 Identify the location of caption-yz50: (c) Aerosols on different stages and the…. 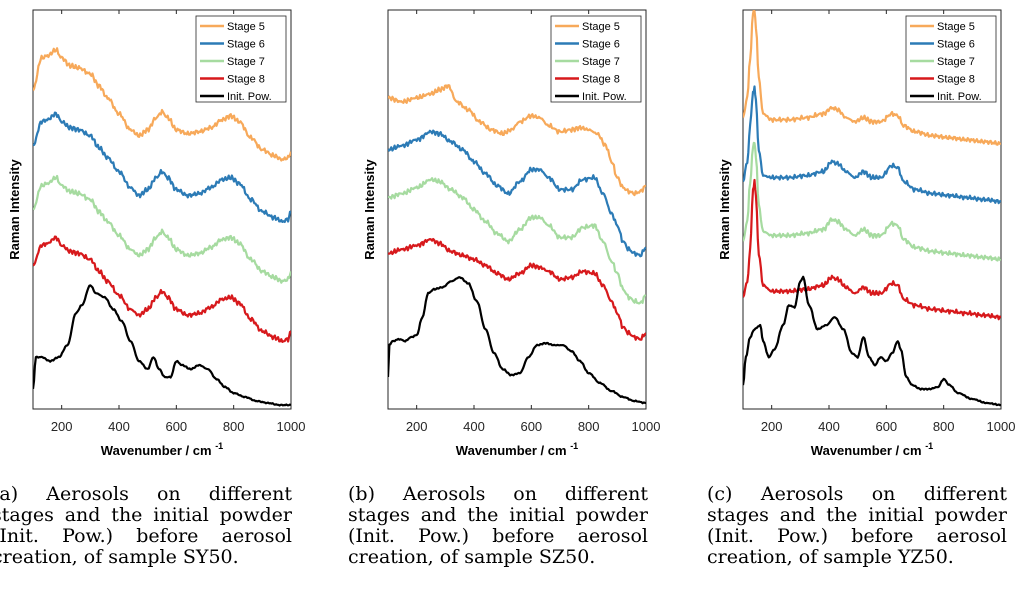
(857, 525).